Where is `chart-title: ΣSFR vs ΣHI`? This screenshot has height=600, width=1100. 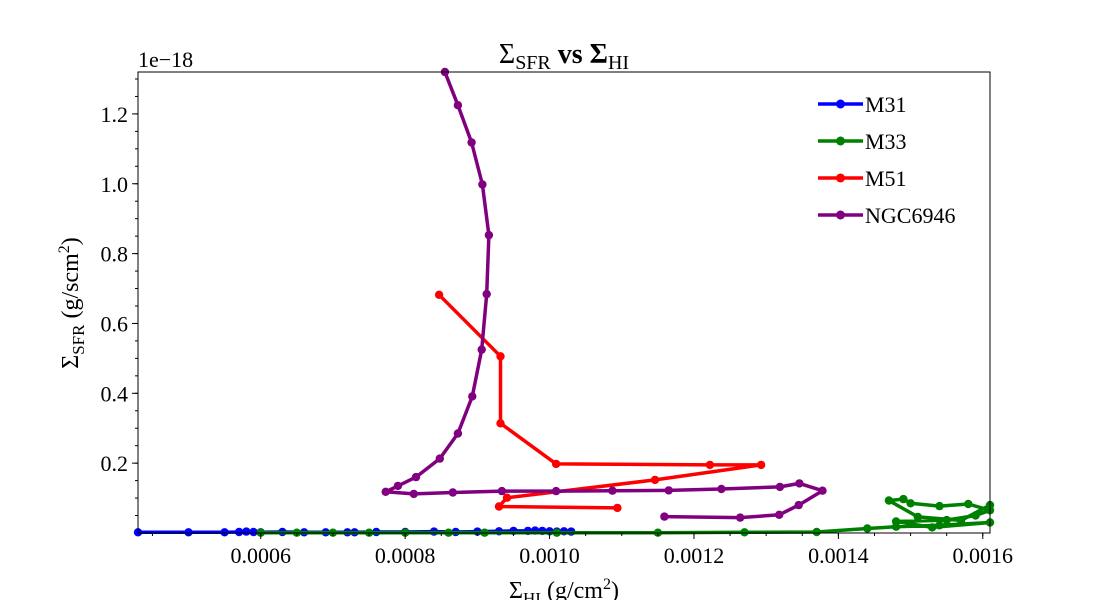
chart-title: ΣSFR vs ΣHI is located at coordinates (564, 56).